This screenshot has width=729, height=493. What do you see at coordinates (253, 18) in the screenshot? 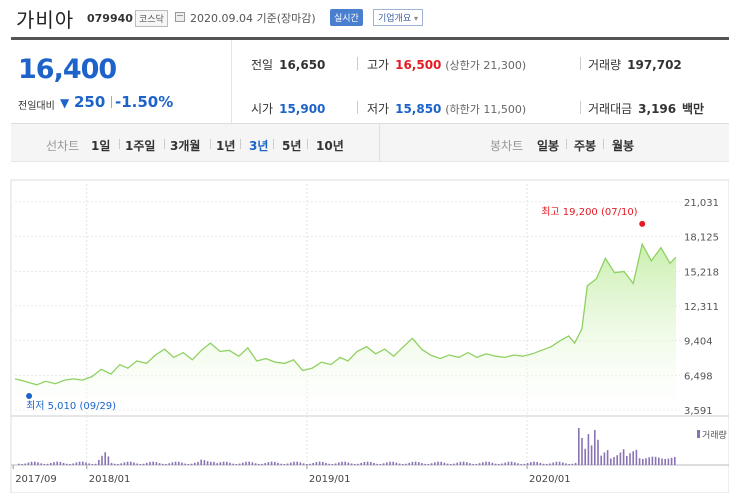
I see `quote-date: 2020.09.04 기준(장마감)` at bounding box center [253, 18].